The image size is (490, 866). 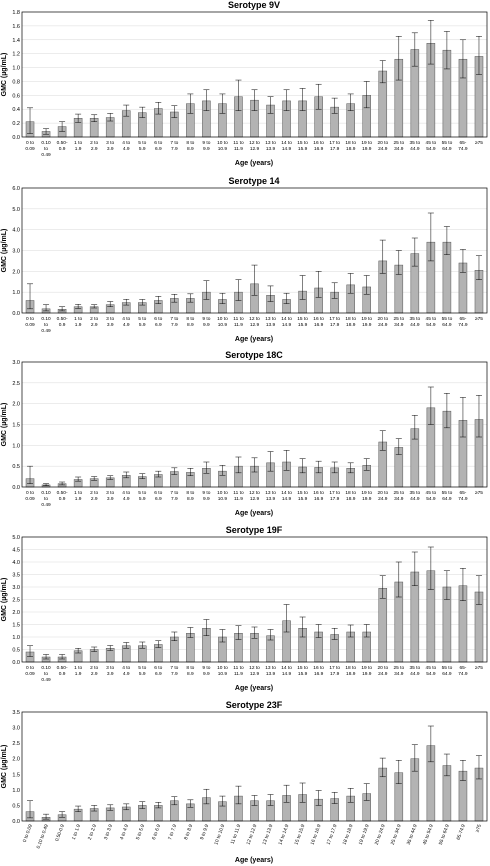 What do you see at coordinates (16, 55) in the screenshot?
I see `y-tick-label: 1.2` at bounding box center [16, 55].